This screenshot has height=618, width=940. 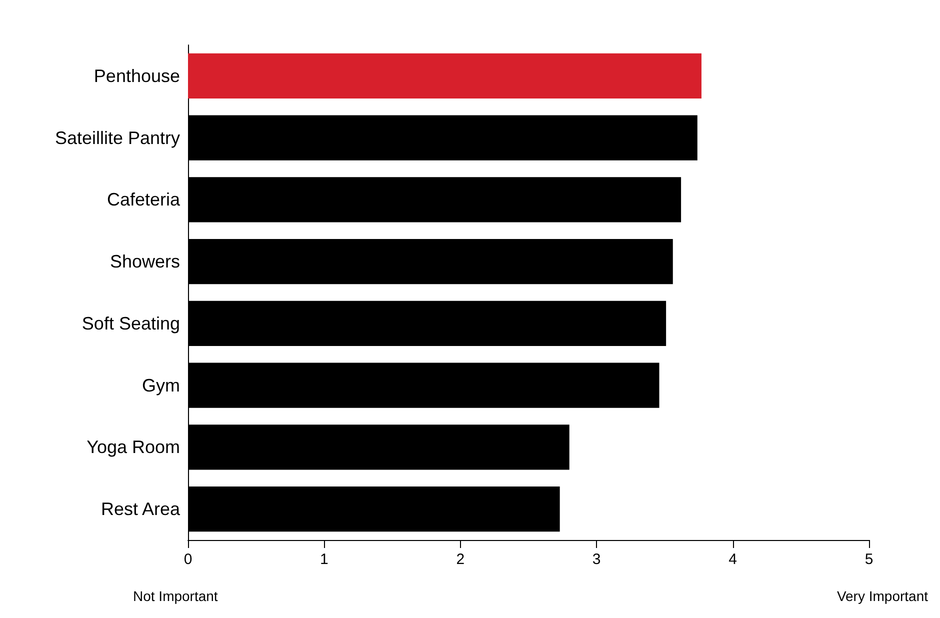 I want to click on bar, so click(x=445, y=76).